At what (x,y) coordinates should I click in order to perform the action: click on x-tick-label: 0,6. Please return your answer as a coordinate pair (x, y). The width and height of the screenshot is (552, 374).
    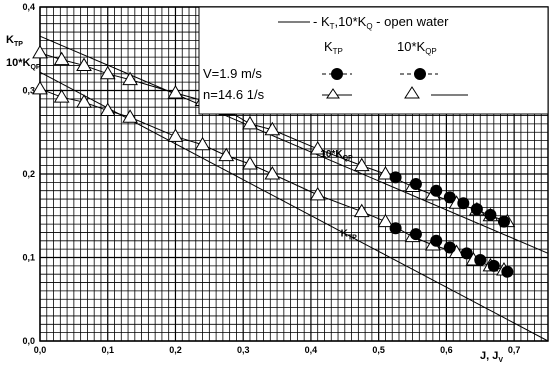
    Looking at the image, I should click on (446, 350).